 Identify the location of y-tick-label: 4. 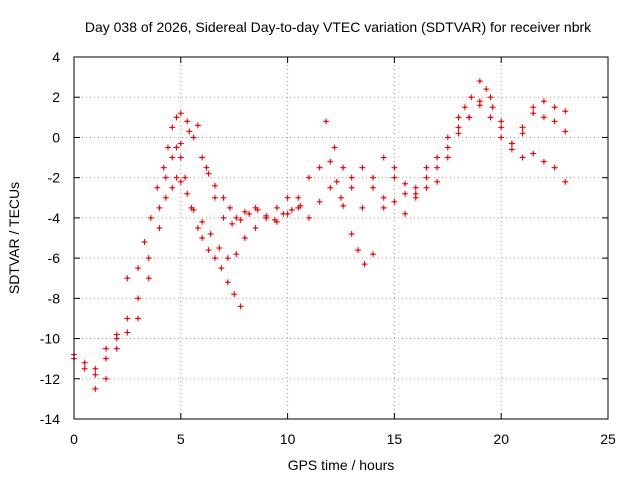
(56, 57).